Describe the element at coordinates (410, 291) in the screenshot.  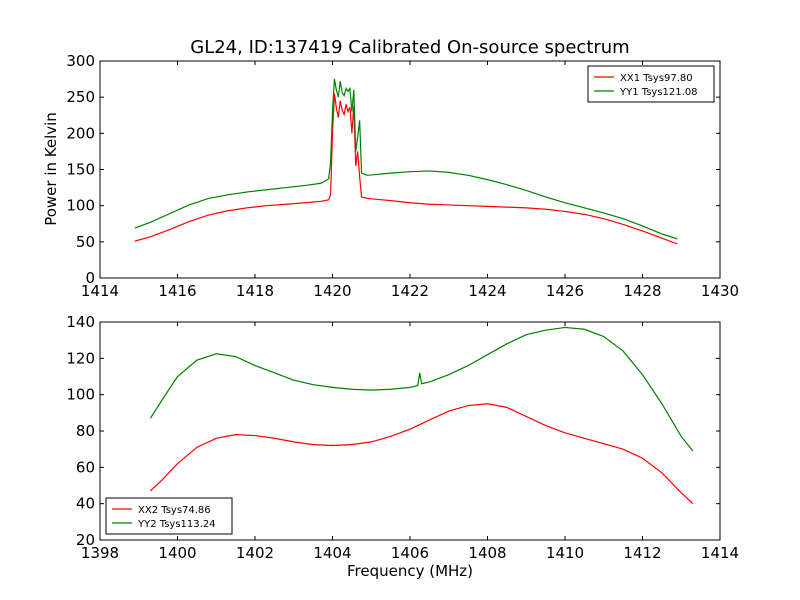
I see `x-tick-label: 1422` at that location.